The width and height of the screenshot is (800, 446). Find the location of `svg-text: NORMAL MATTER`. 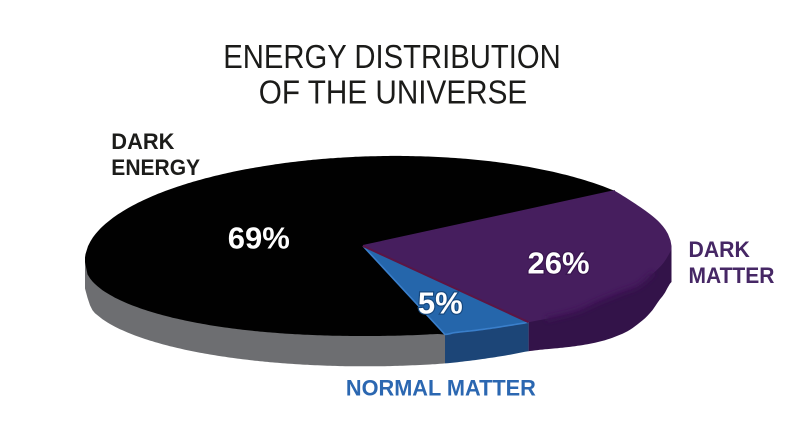

svg-text: NORMAL MATTER is located at coordinates (441, 387).